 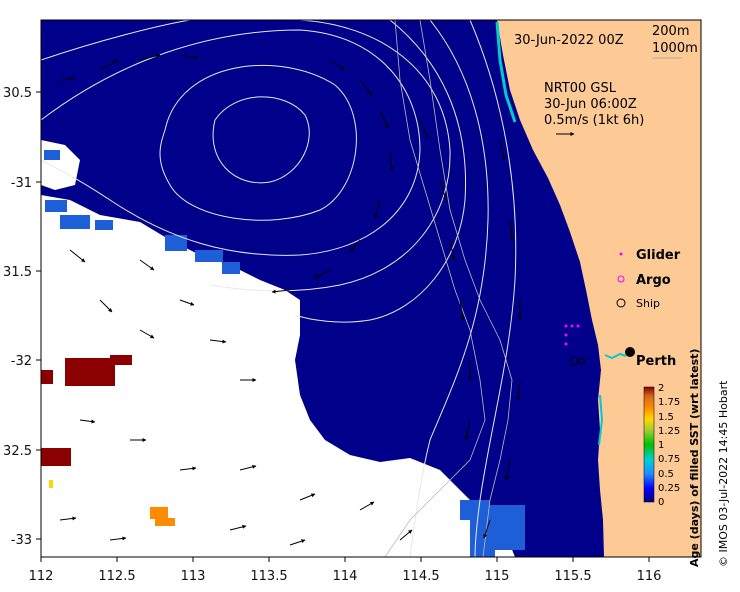 What do you see at coordinates (345, 559) in the screenshot?
I see `x-axis` at bounding box center [345, 559].